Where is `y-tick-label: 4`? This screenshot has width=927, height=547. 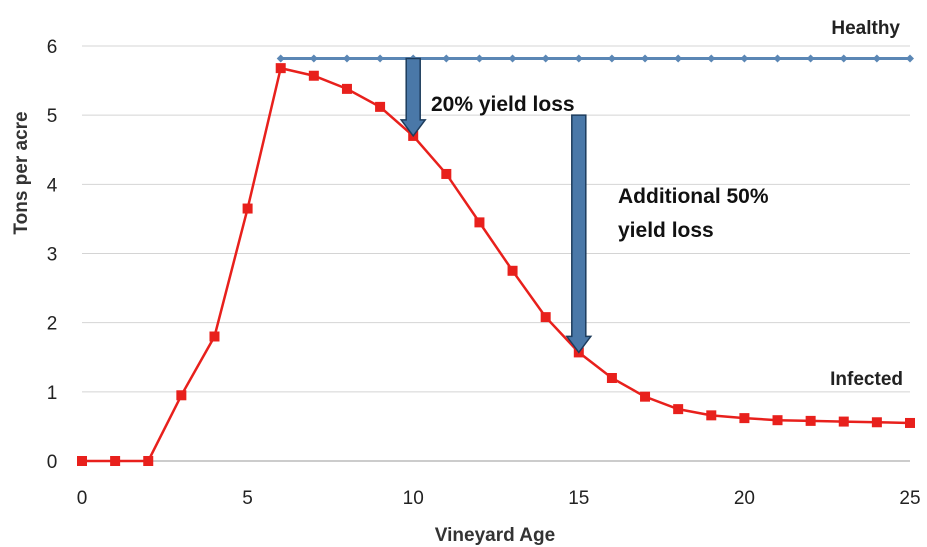 y-tick-label: 4 is located at coordinates (52, 185).